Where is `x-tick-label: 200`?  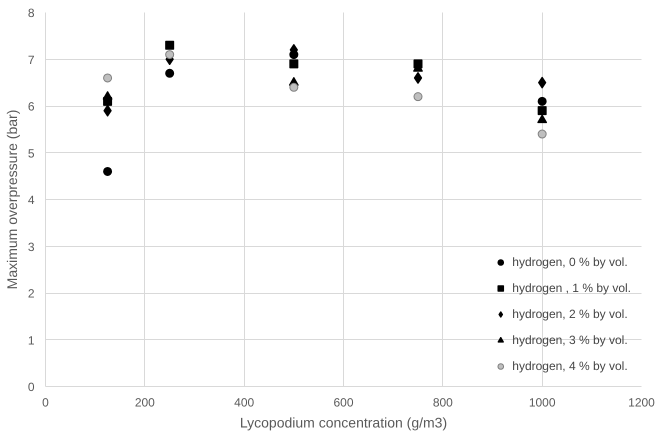 x-tick-label: 200 is located at coordinates (145, 403).